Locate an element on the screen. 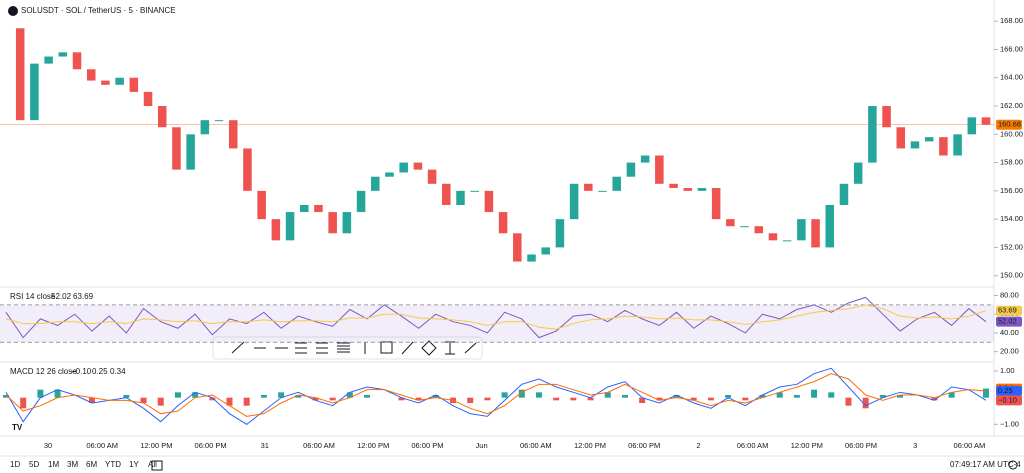 Image resolution: width=1024 pixels, height=473 pixels. symbol-title: SOLUSDT · SOL / TetherUS · 5 · BINANCE is located at coordinates (98, 10).